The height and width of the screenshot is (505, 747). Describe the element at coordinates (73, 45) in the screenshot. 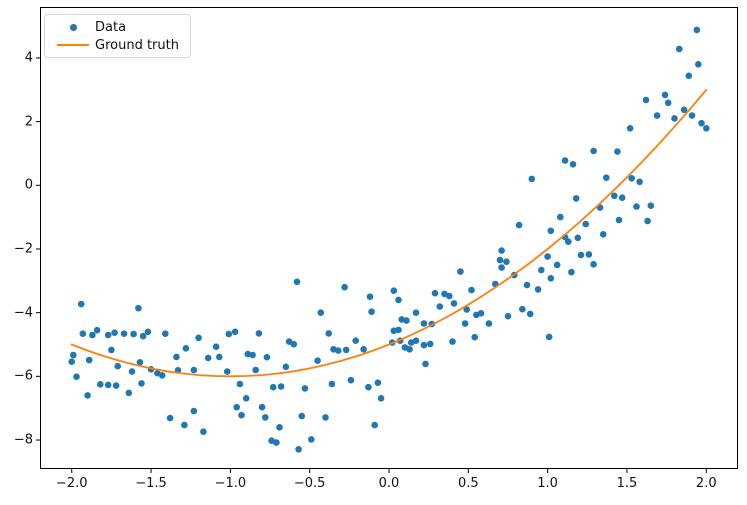

I see `line-marker-icon` at that location.